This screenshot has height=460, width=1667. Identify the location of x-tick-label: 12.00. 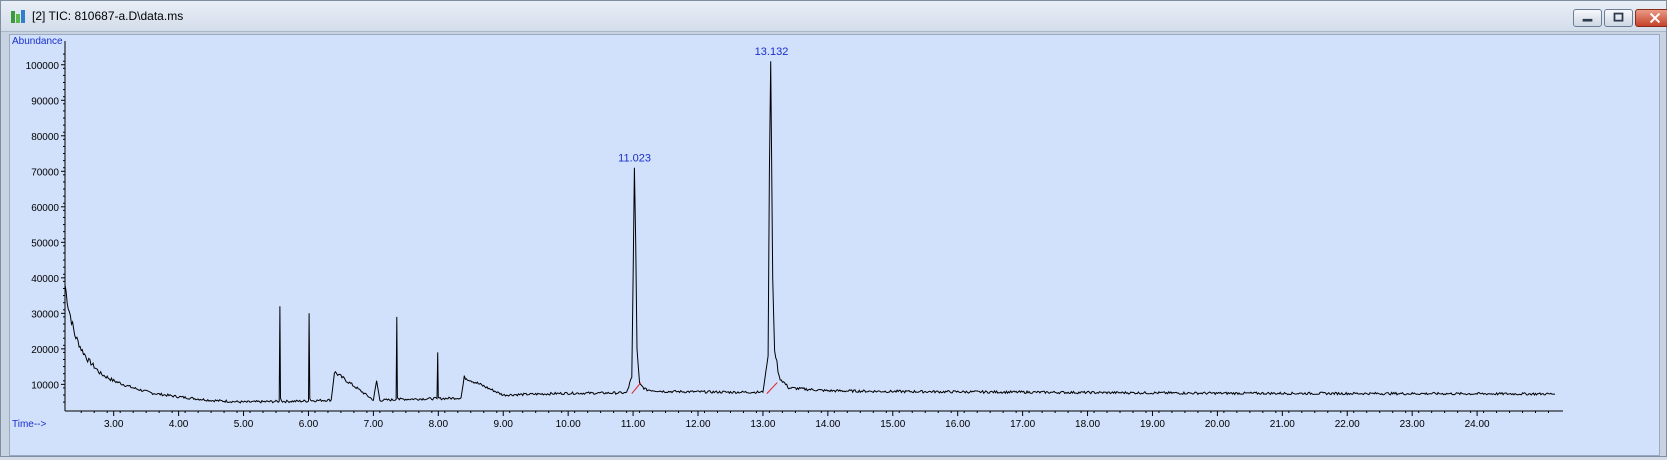
(697, 424).